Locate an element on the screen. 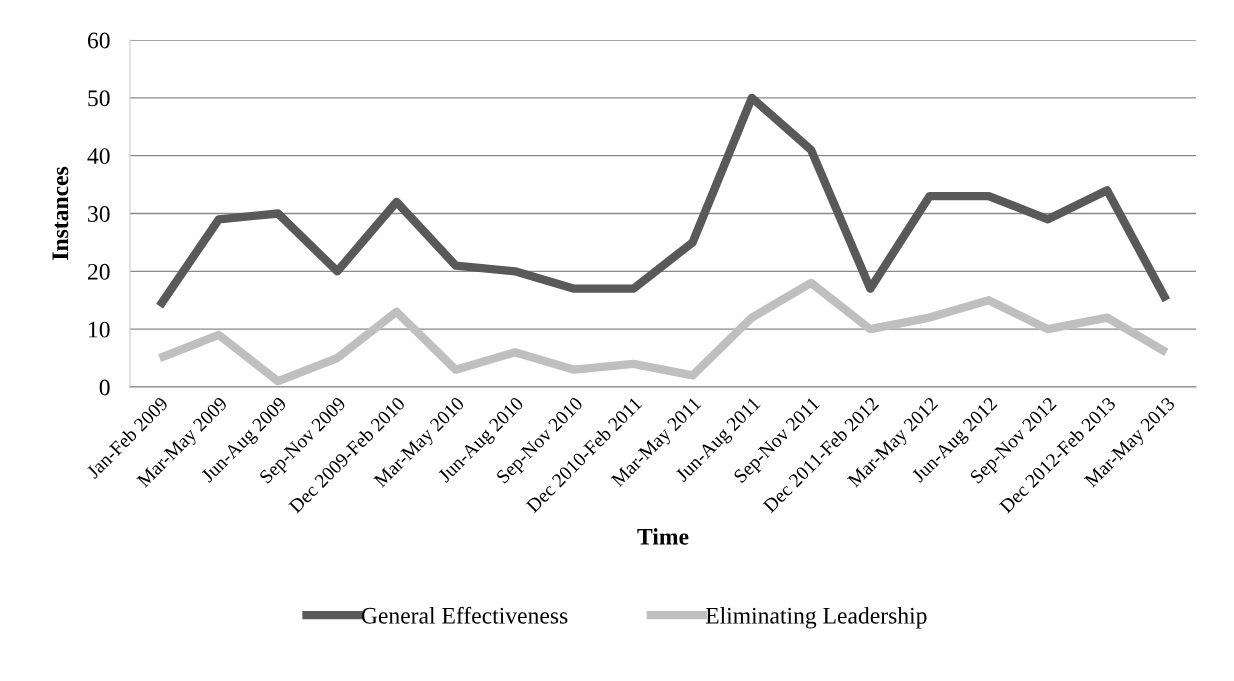  y-tick-label: 10 is located at coordinates (99, 329).